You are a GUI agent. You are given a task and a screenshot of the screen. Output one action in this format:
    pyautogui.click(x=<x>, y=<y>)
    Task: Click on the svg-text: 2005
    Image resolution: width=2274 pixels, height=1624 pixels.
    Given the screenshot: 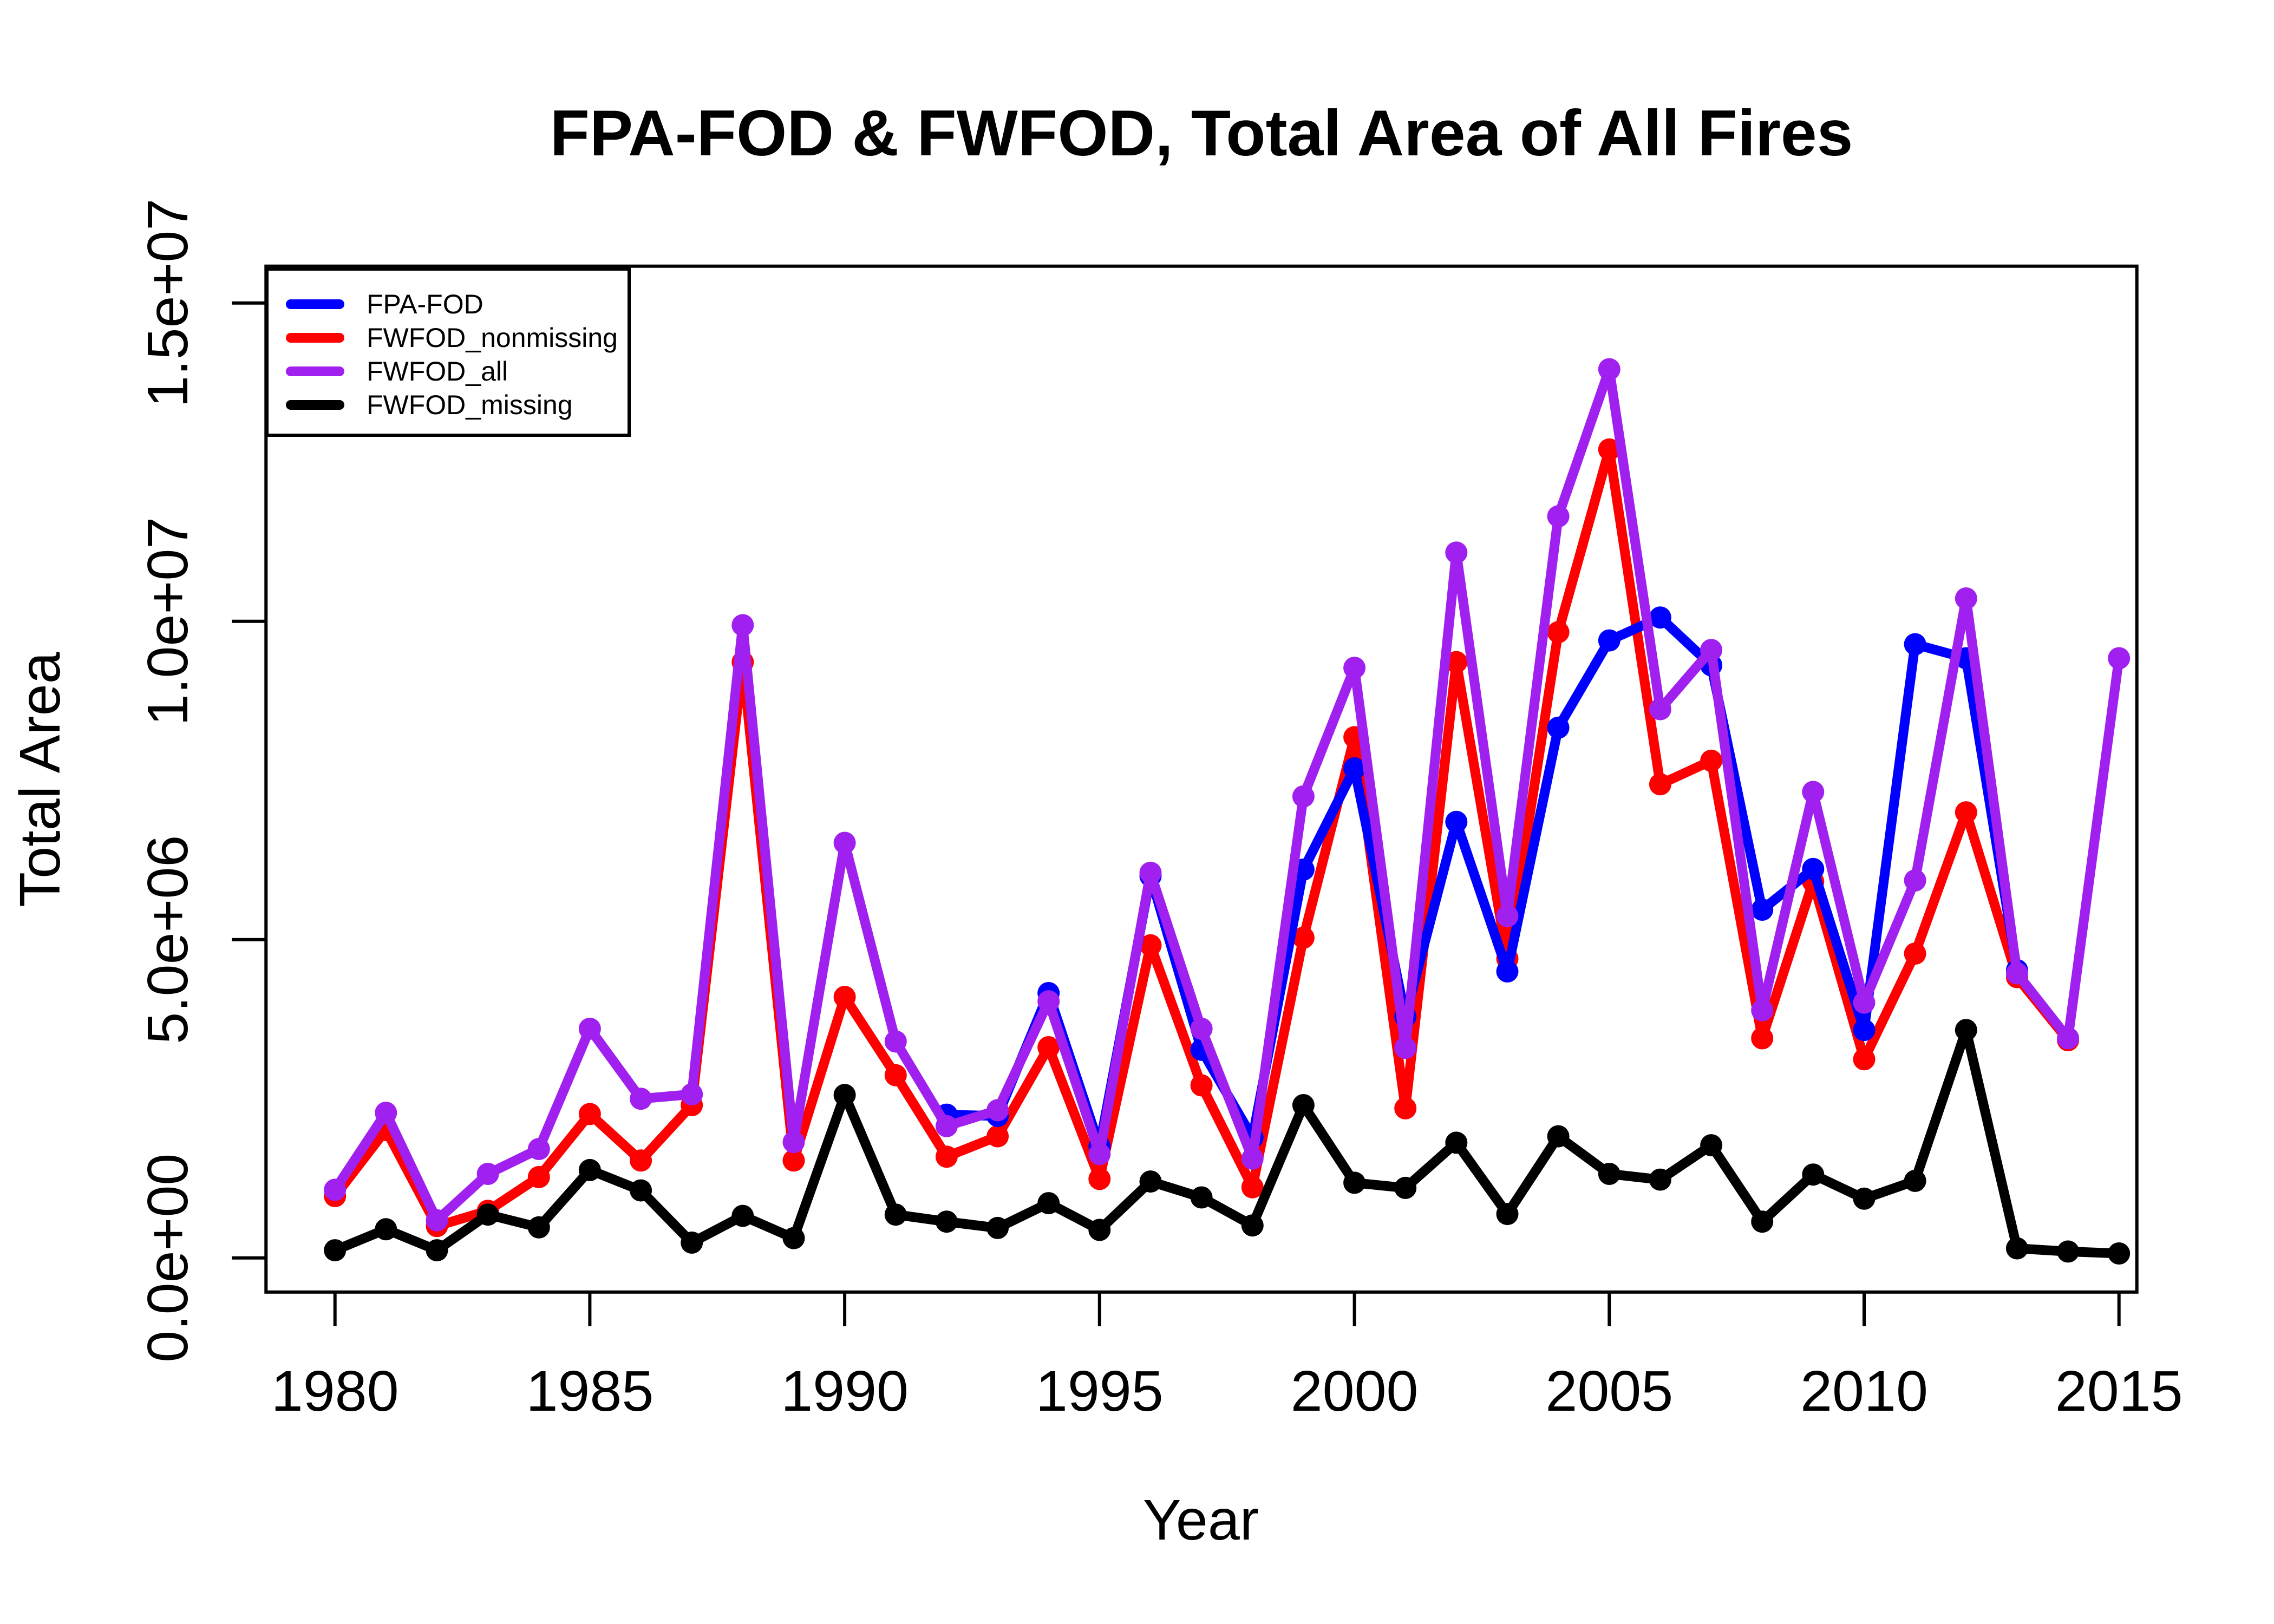 What is the action you would take?
    pyautogui.click(x=1609, y=1391)
    